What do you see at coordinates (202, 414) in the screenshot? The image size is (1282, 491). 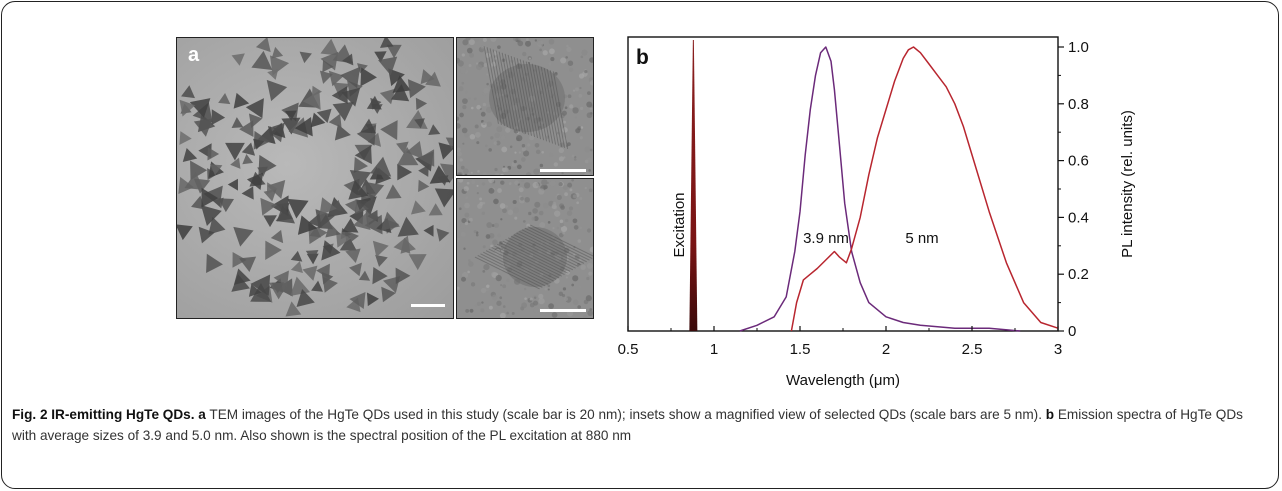 I see `caption-a-label: a` at bounding box center [202, 414].